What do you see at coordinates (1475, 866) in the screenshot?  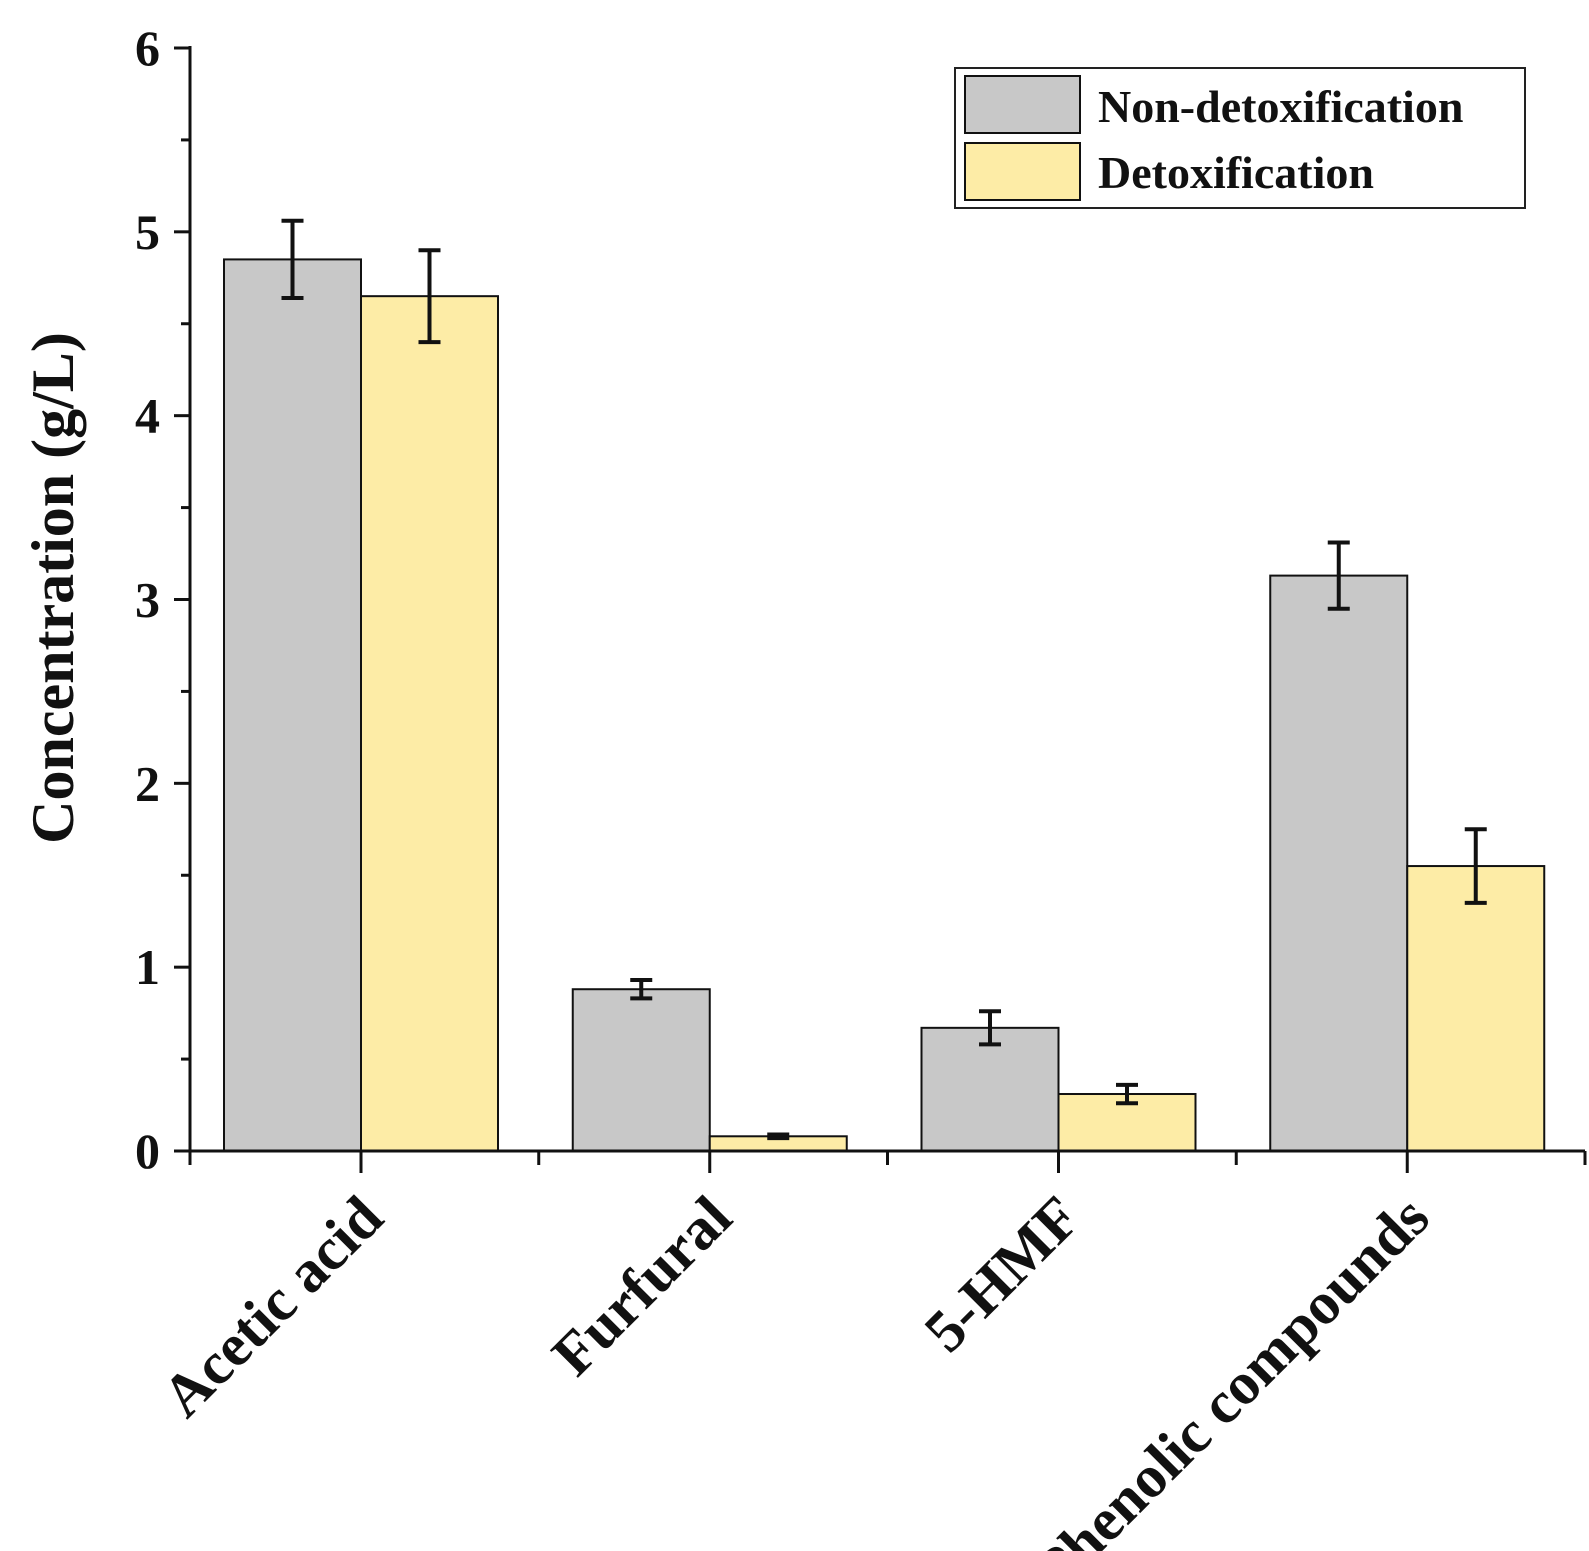 I see `error-bar-phenolic-compounds-detoxification` at bounding box center [1475, 866].